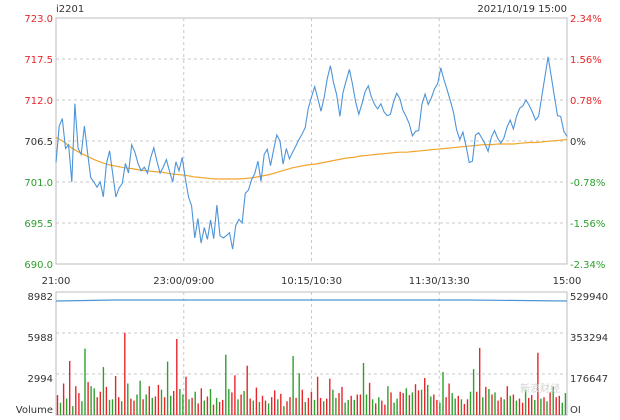  Describe the element at coordinates (540, 388) in the screenshot. I see `watermark-text: 新浪财经` at that location.